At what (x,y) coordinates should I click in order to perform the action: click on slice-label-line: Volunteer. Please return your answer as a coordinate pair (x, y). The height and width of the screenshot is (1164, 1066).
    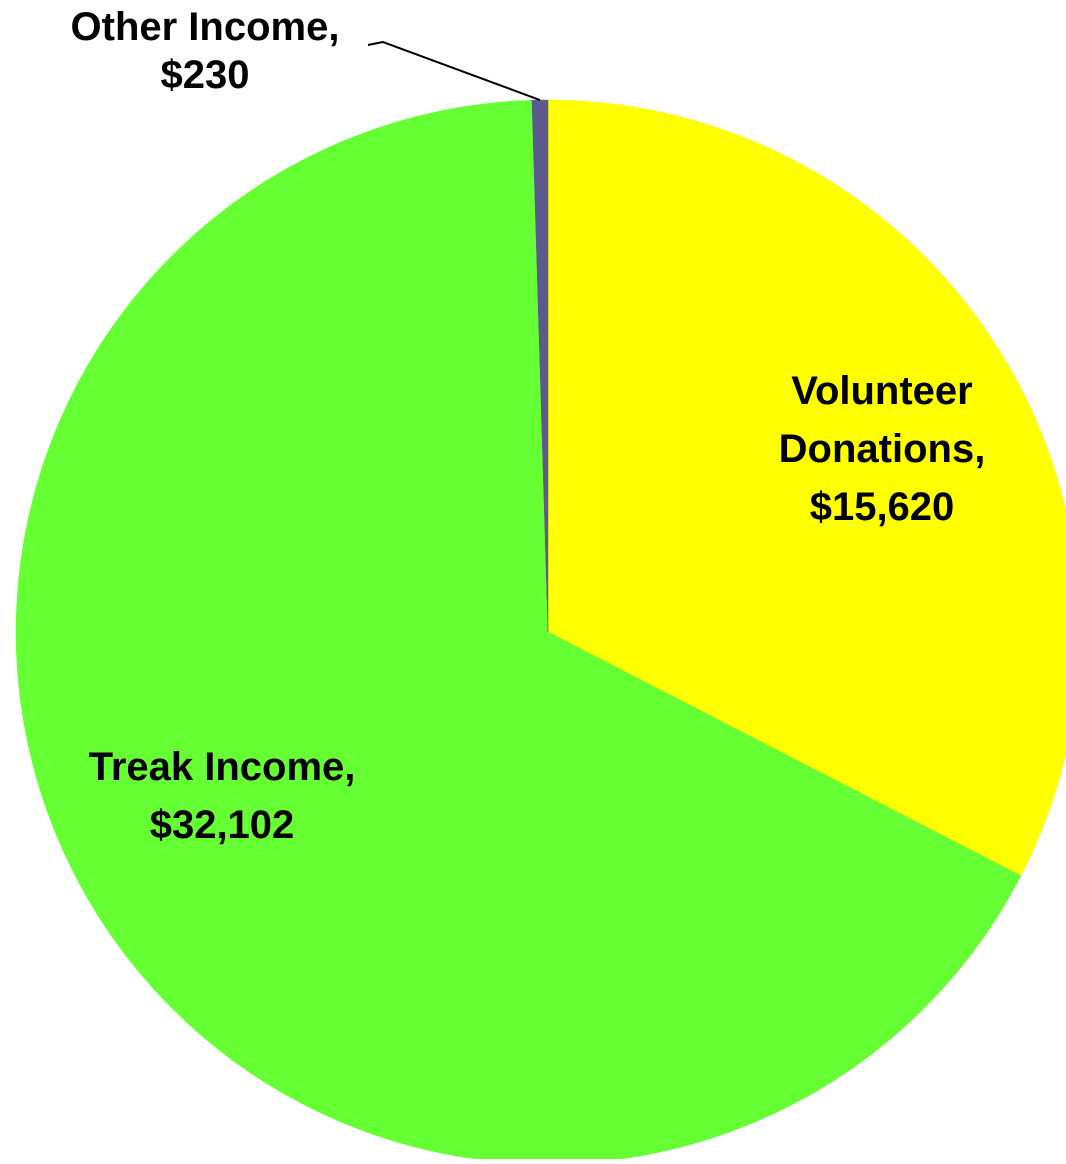
    Looking at the image, I should click on (882, 391).